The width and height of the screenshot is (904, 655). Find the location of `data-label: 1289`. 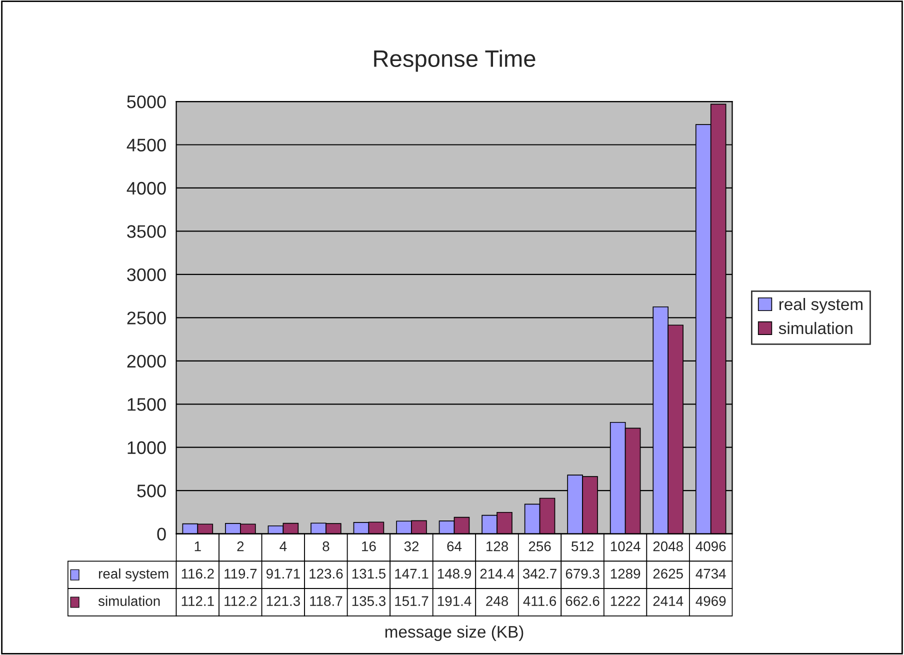

data-label: 1289 is located at coordinates (625, 573).